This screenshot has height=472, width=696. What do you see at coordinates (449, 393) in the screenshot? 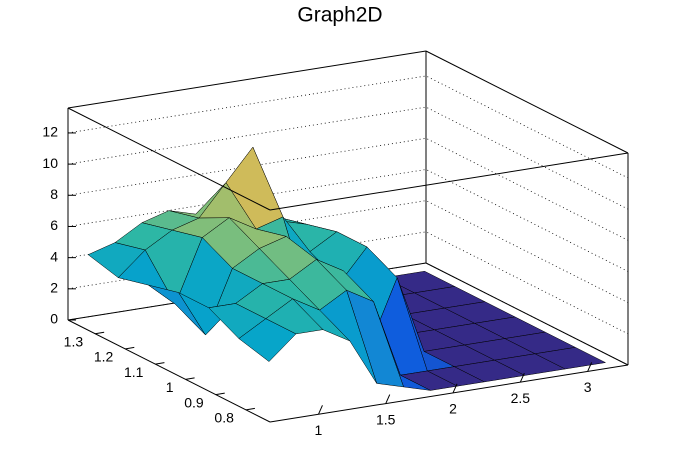
I see `x-axis` at bounding box center [449, 393].